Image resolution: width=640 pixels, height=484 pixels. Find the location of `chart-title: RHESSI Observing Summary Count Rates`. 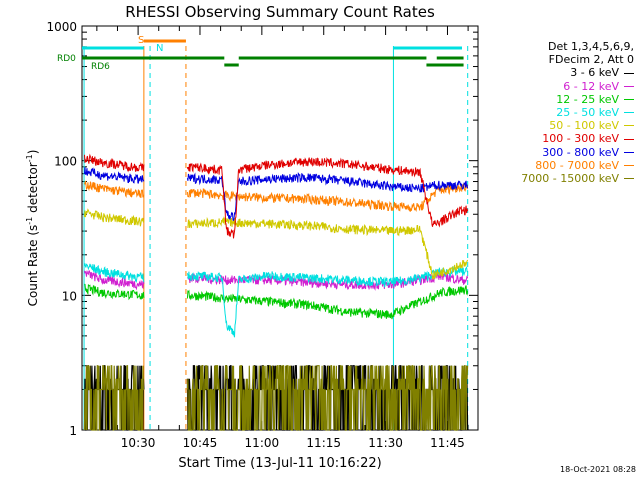

chart-title: RHESSI Observing Summary Count Rates is located at coordinates (280, 12).